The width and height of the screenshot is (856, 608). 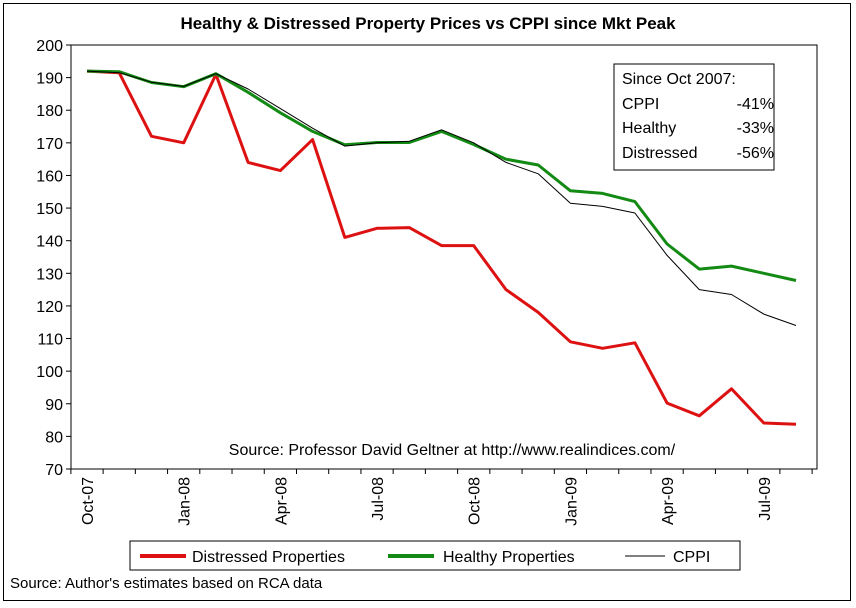 What do you see at coordinates (755, 128) in the screenshot?
I see `summary-value-healthy: -33%` at bounding box center [755, 128].